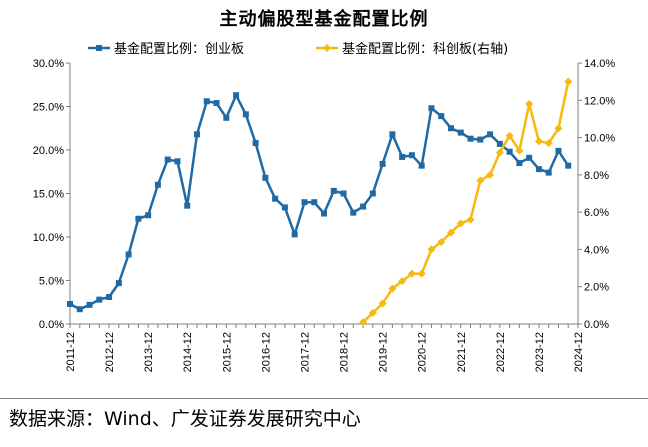  What do you see at coordinates (462, 352) in the screenshot?
I see `x-tick-label: 2021-12` at bounding box center [462, 352].